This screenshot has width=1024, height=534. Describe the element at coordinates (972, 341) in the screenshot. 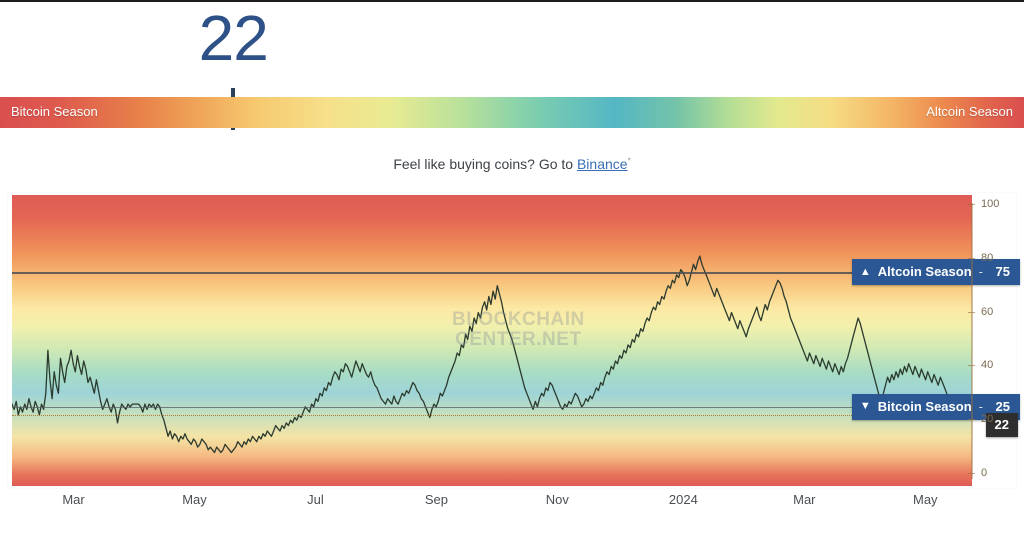

I see `y-axis-spine` at that location.